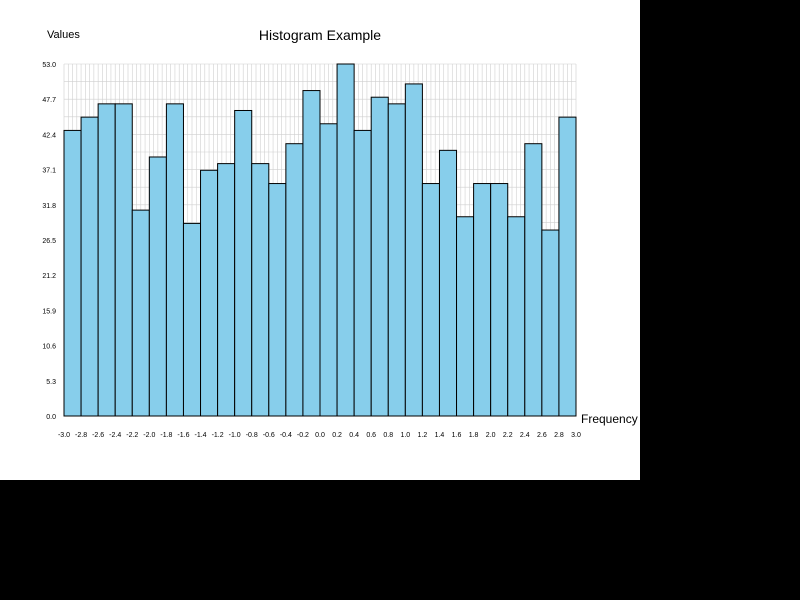 Image resolution: width=800 pixels, height=600 pixels. I want to click on x-tick-label: -0.6, so click(269, 435).